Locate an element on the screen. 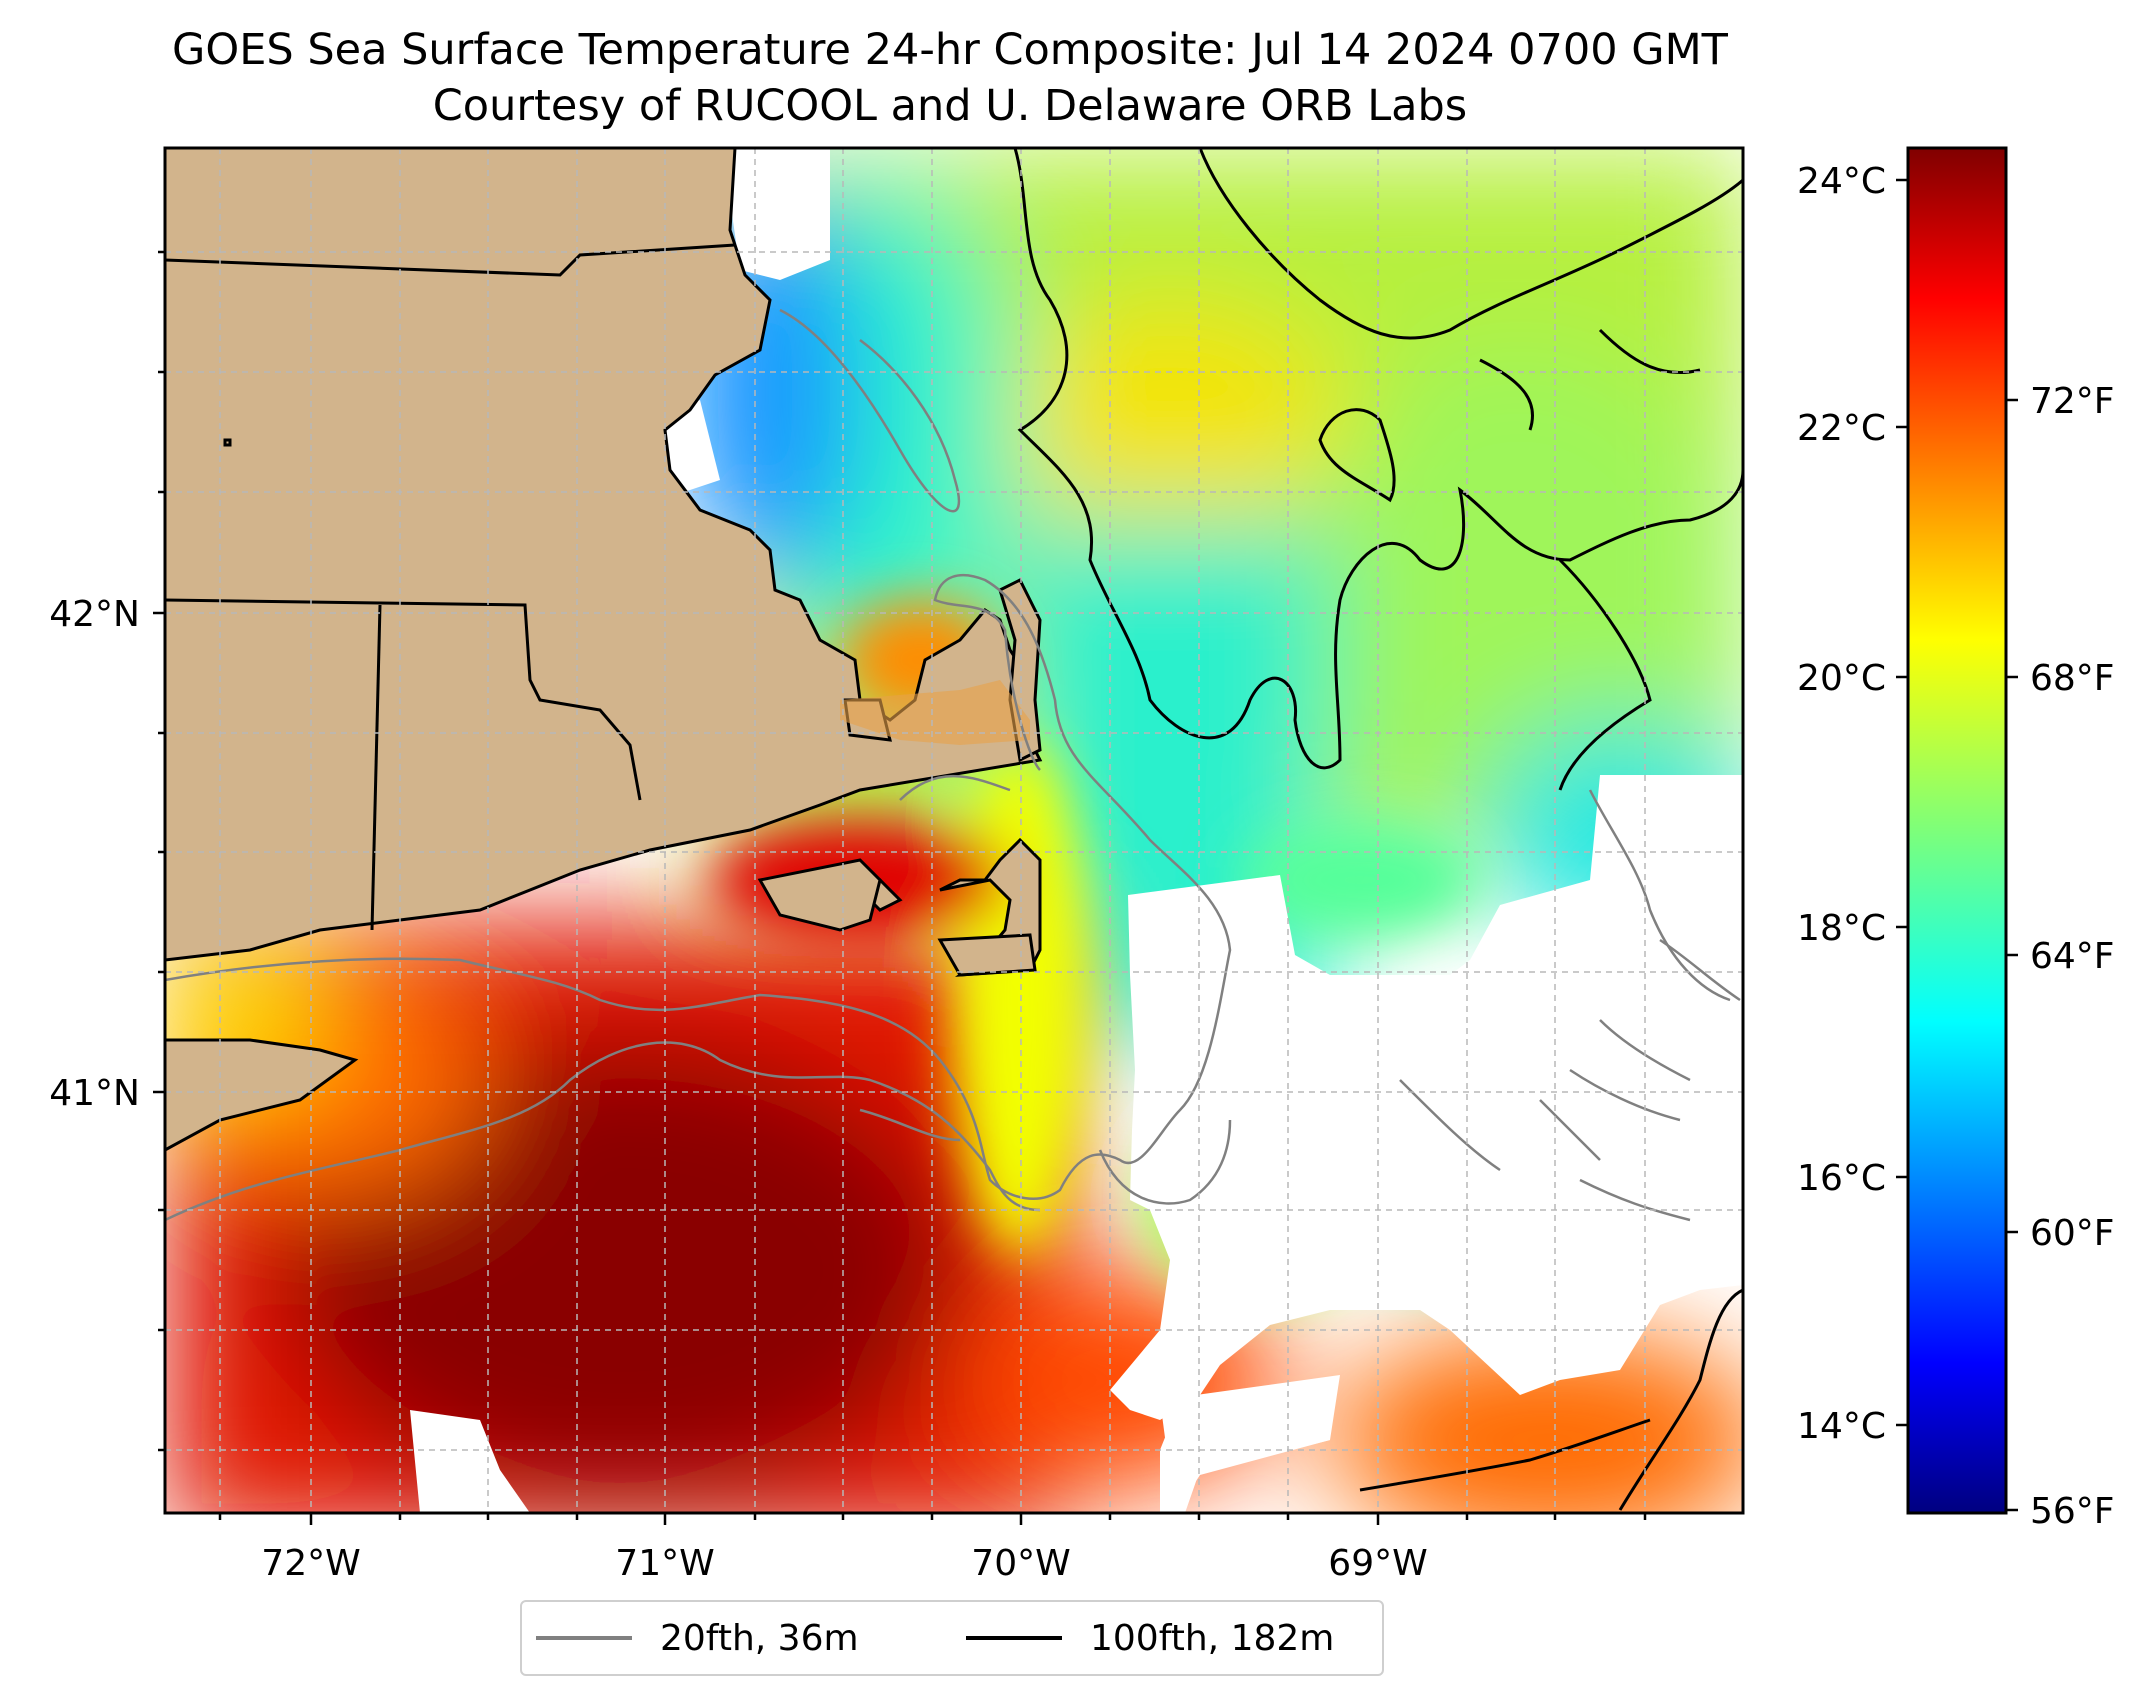  legend-item-100fth: 100fth, 182m is located at coordinates (1150, 1638).